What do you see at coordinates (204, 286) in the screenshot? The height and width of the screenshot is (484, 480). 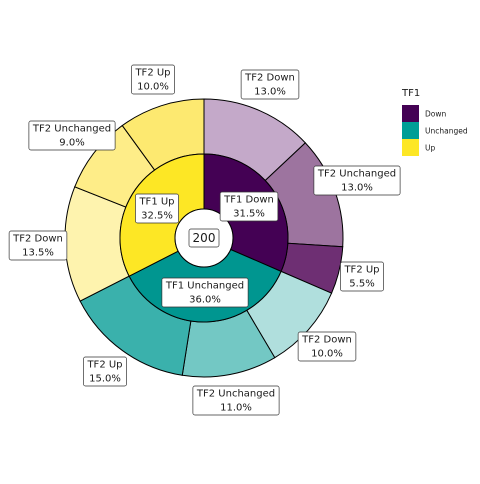 I see `inner-label-unchanged-title: TF1 Unchanged` at bounding box center [204, 286].